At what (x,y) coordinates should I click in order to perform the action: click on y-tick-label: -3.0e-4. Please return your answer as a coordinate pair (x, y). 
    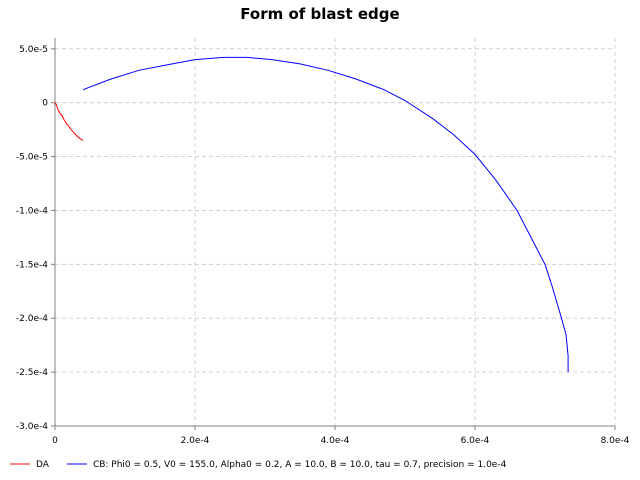
    Looking at the image, I should click on (32, 427).